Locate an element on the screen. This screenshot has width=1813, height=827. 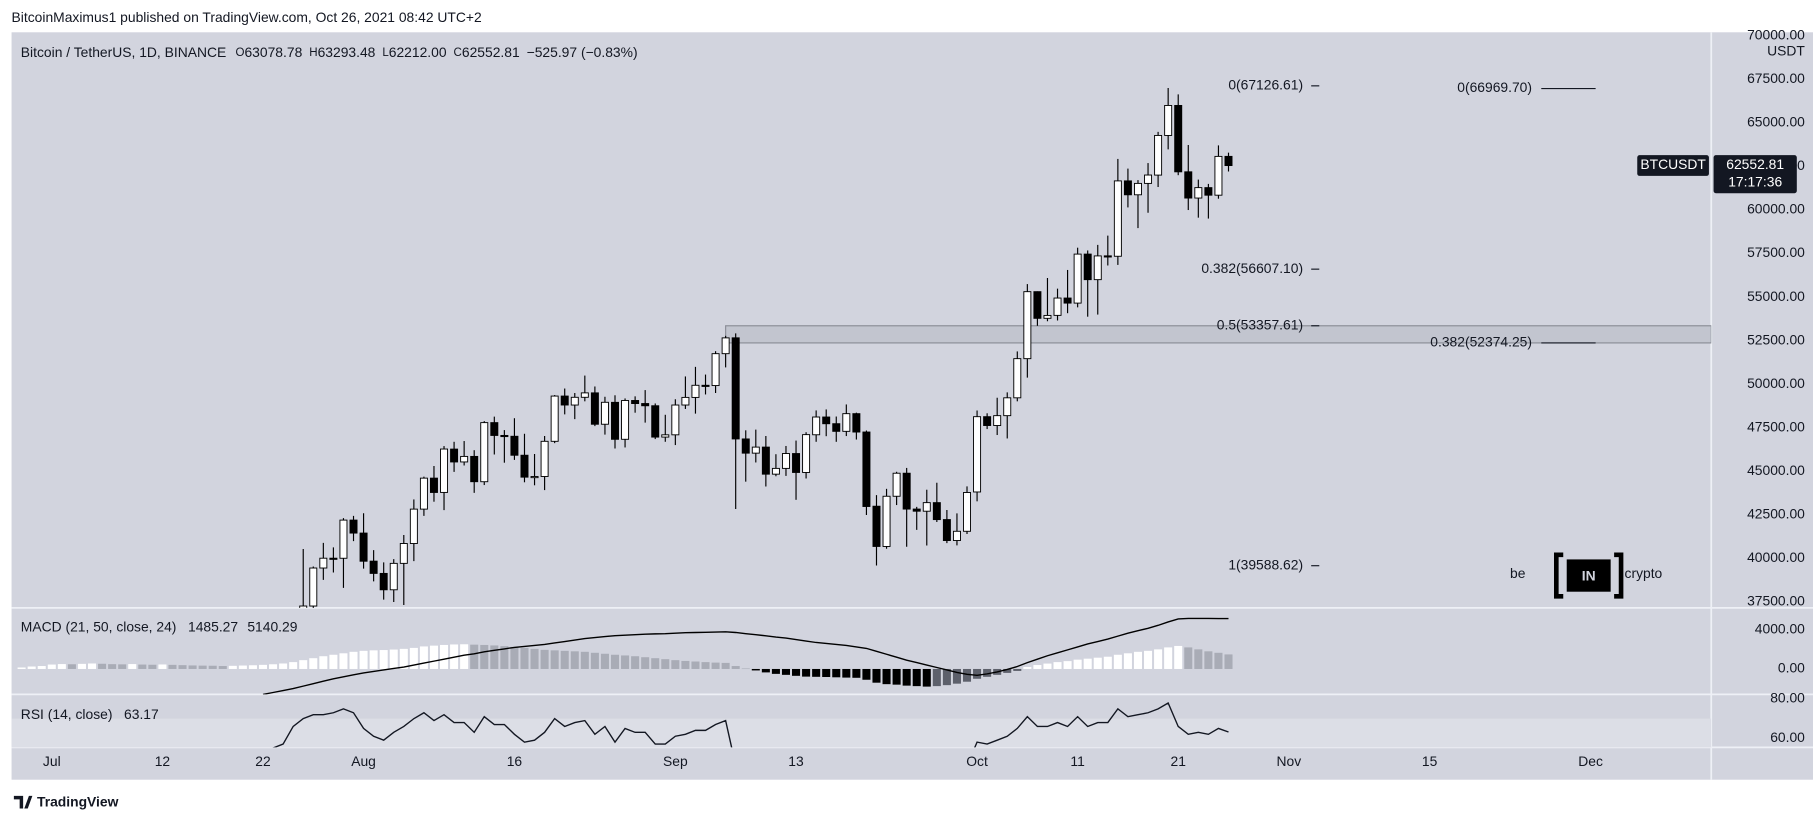
y-tick-label: 47500.00 is located at coordinates (1776, 427).